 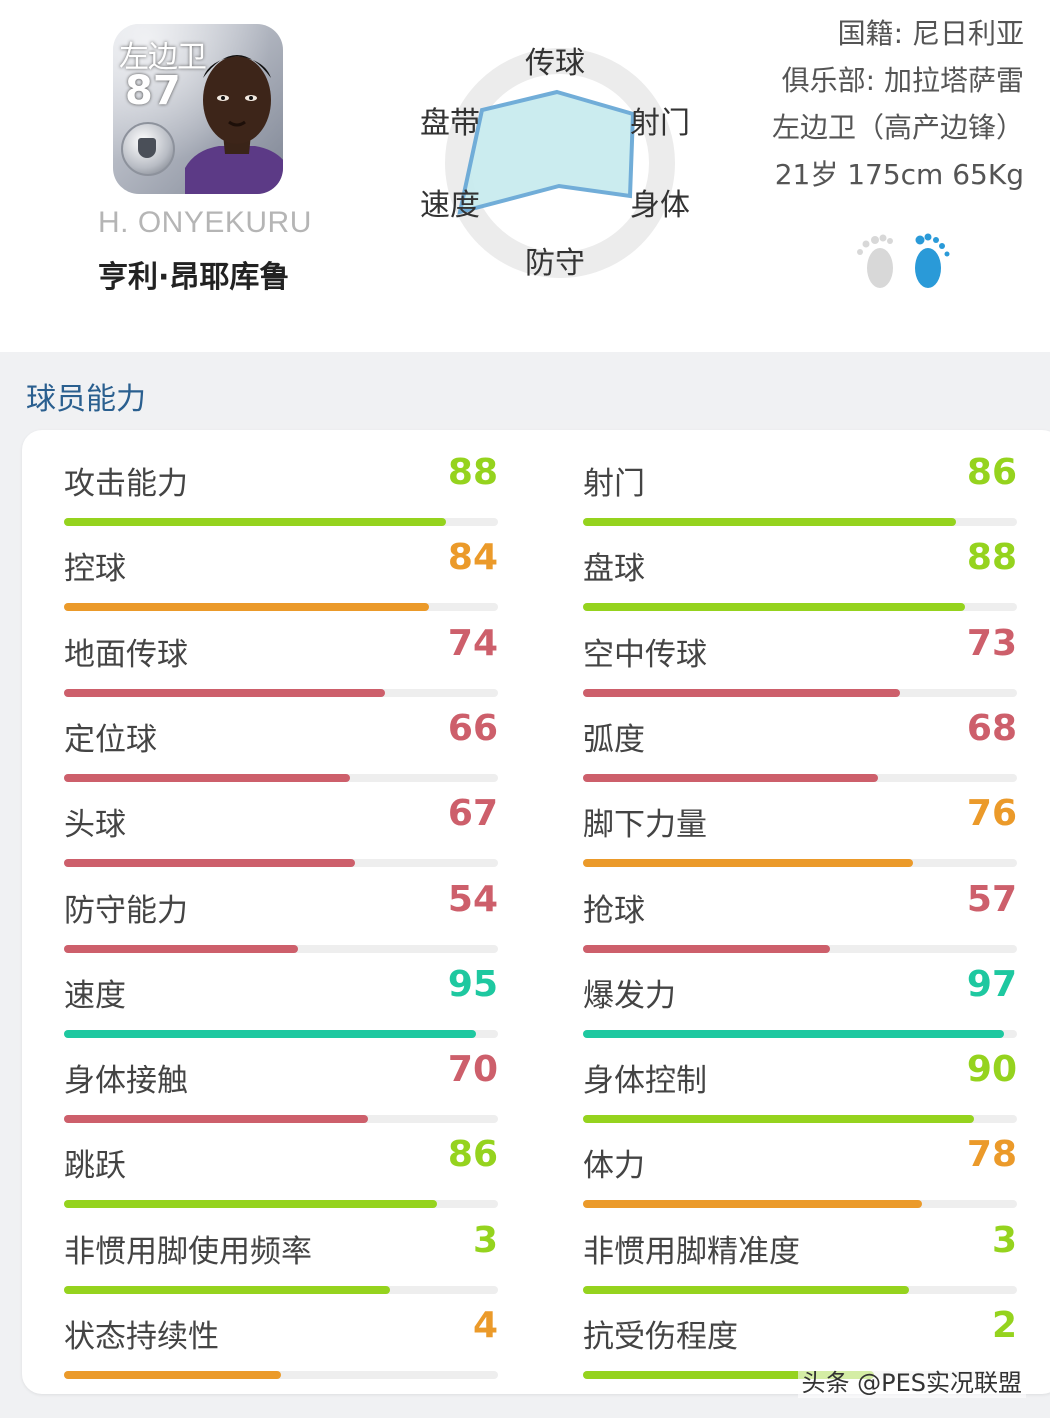 What do you see at coordinates (991, 899) in the screenshot?
I see `stat-value: 57` at bounding box center [991, 899].